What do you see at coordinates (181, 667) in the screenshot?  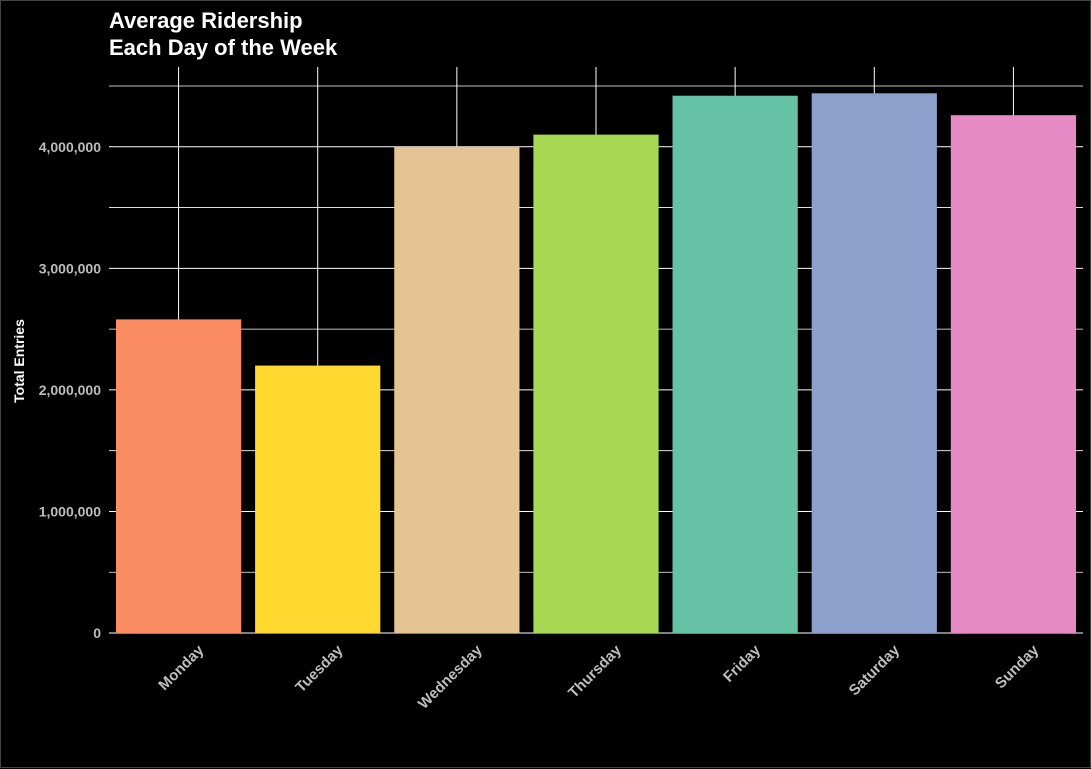 I see `x-tick-label-monday: Monday` at bounding box center [181, 667].